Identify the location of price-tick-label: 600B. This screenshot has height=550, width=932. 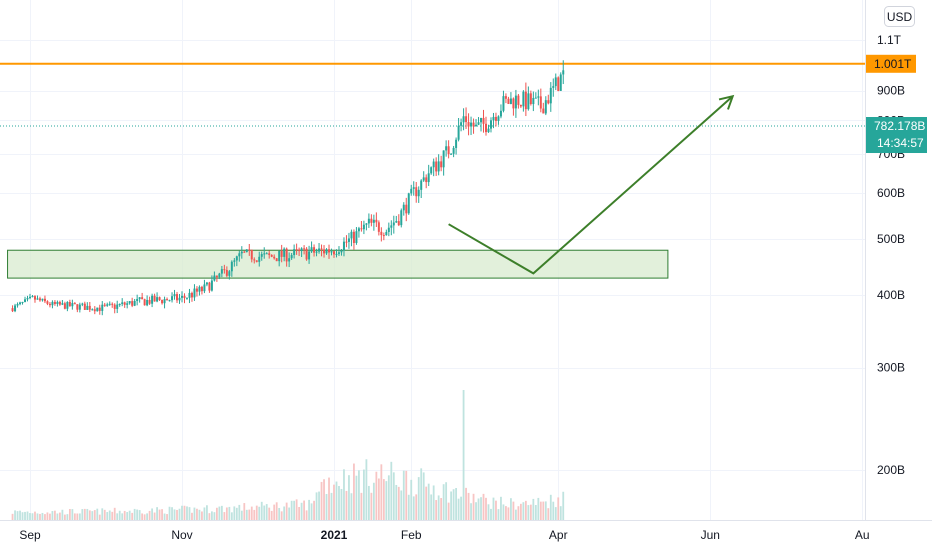
(891, 193).